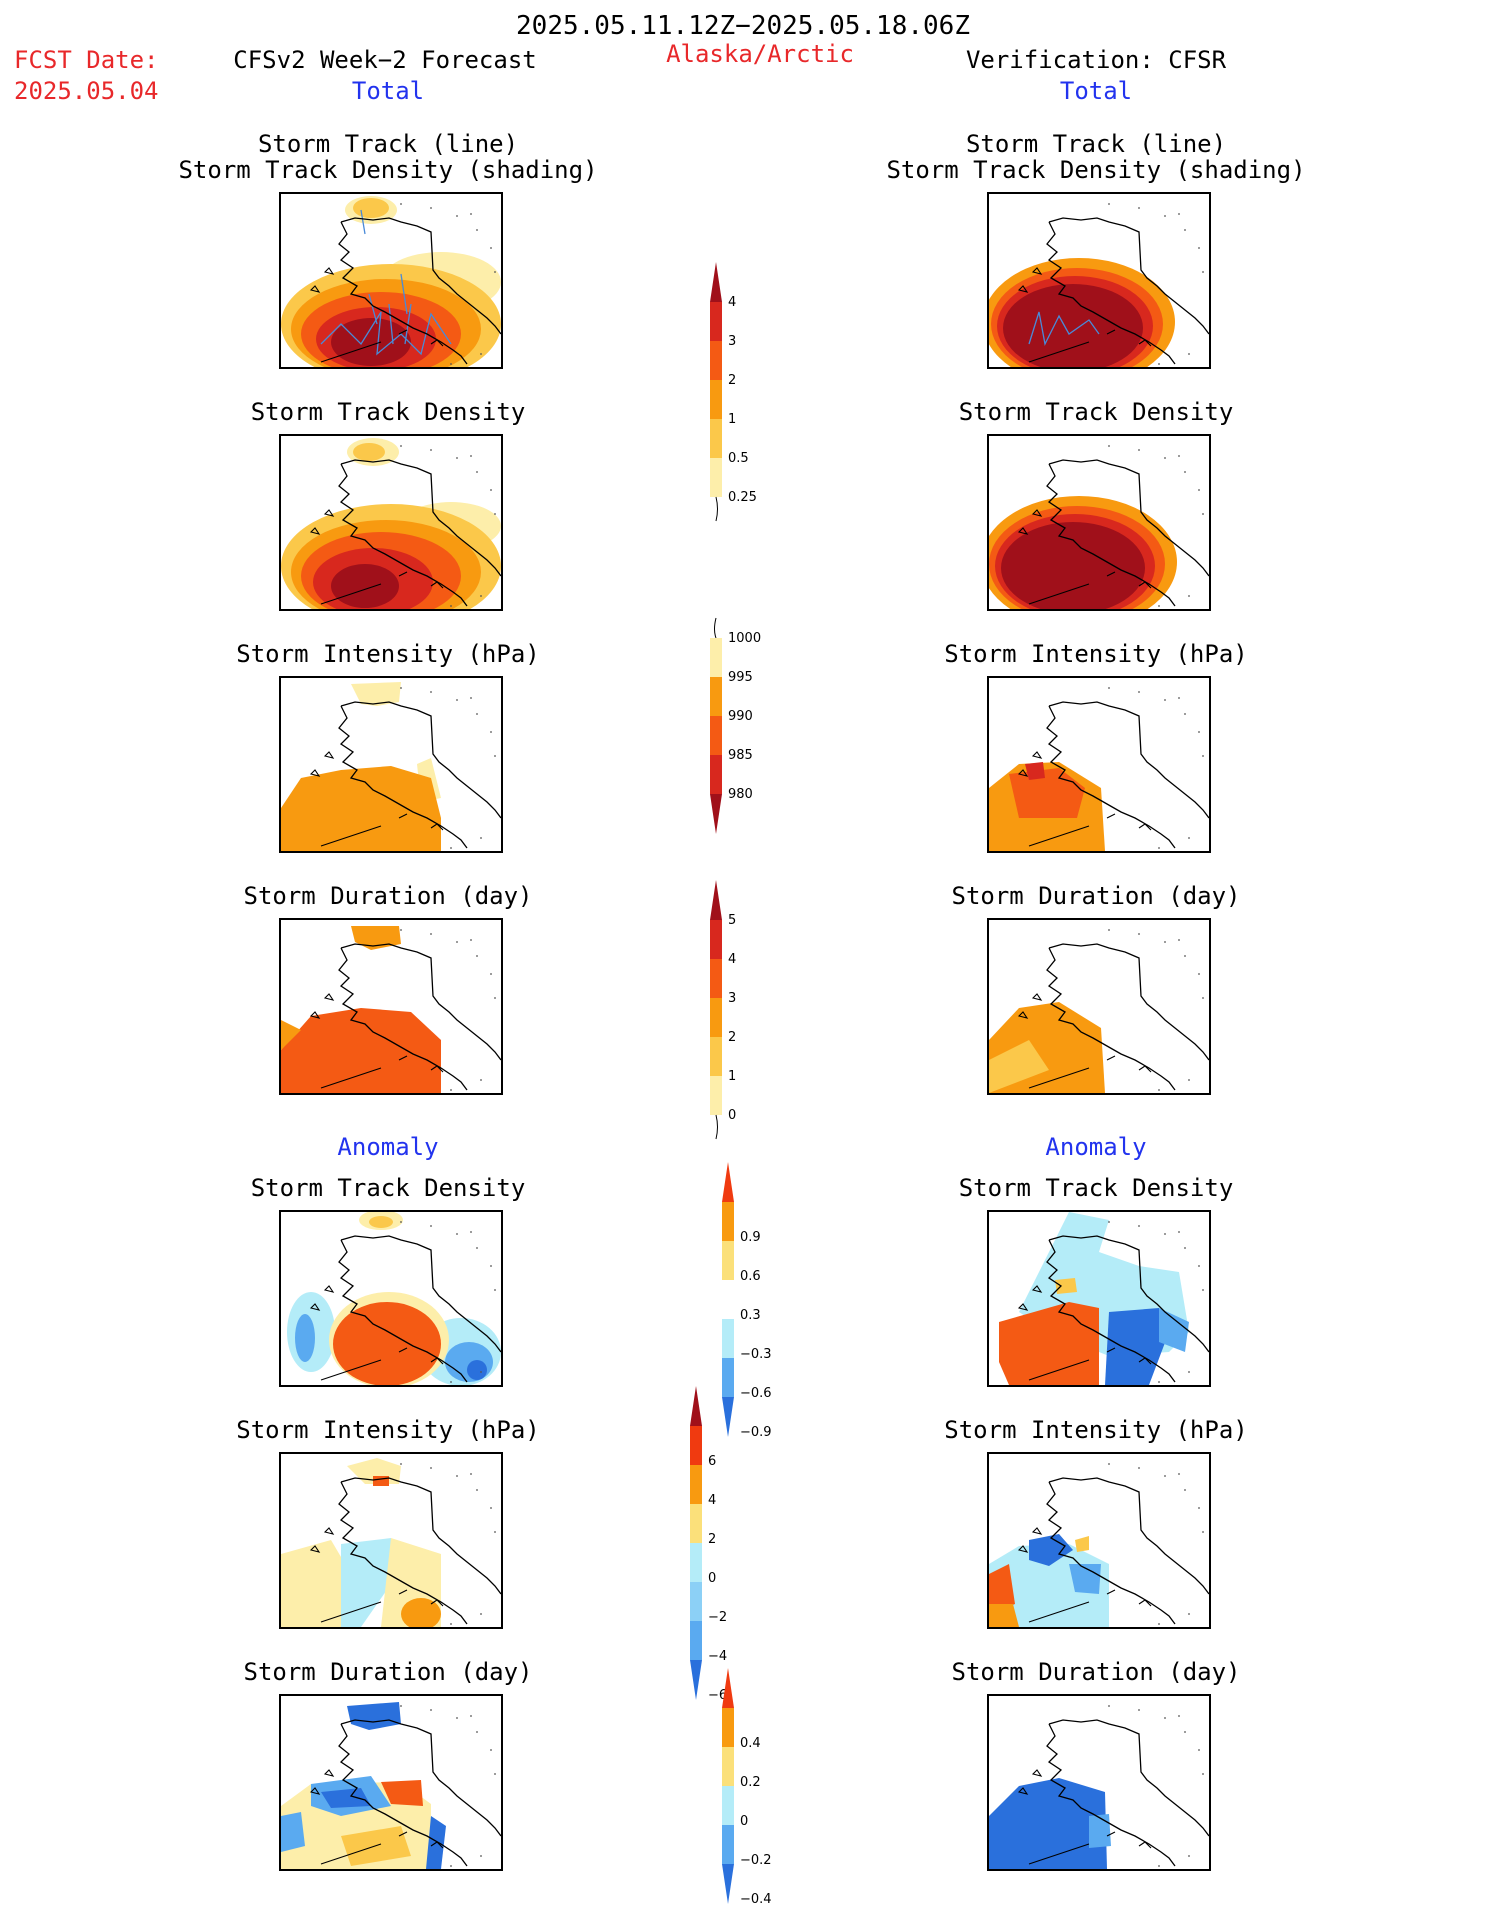  What do you see at coordinates (1096, 1672) in the screenshot?
I see `title-anom-duration-right: Storm Duration (day)` at bounding box center [1096, 1672].